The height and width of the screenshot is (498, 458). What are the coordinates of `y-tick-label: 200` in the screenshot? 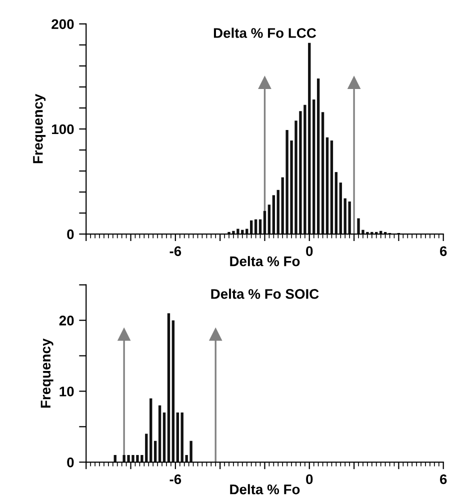 It's located at (63, 24).